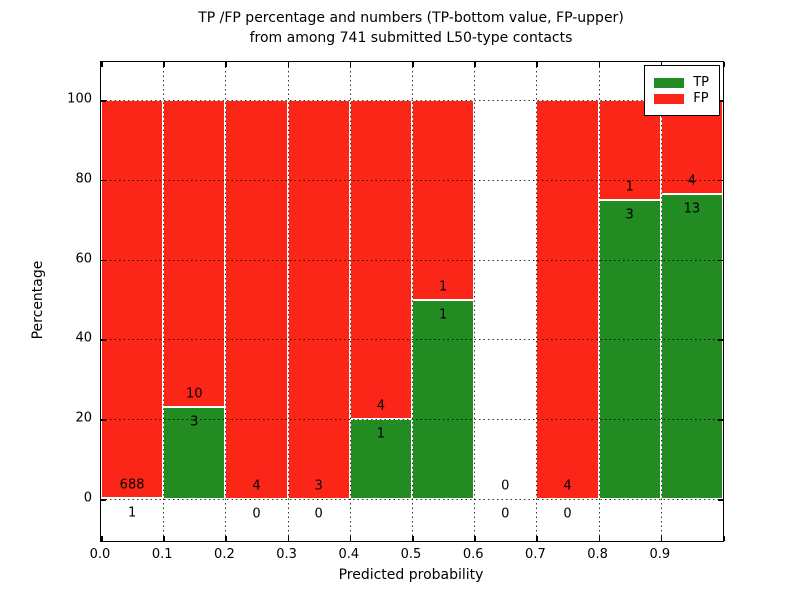 This screenshot has width=800, height=600. What do you see at coordinates (669, 82) in the screenshot?
I see `tp-legend-swatch` at bounding box center [669, 82].